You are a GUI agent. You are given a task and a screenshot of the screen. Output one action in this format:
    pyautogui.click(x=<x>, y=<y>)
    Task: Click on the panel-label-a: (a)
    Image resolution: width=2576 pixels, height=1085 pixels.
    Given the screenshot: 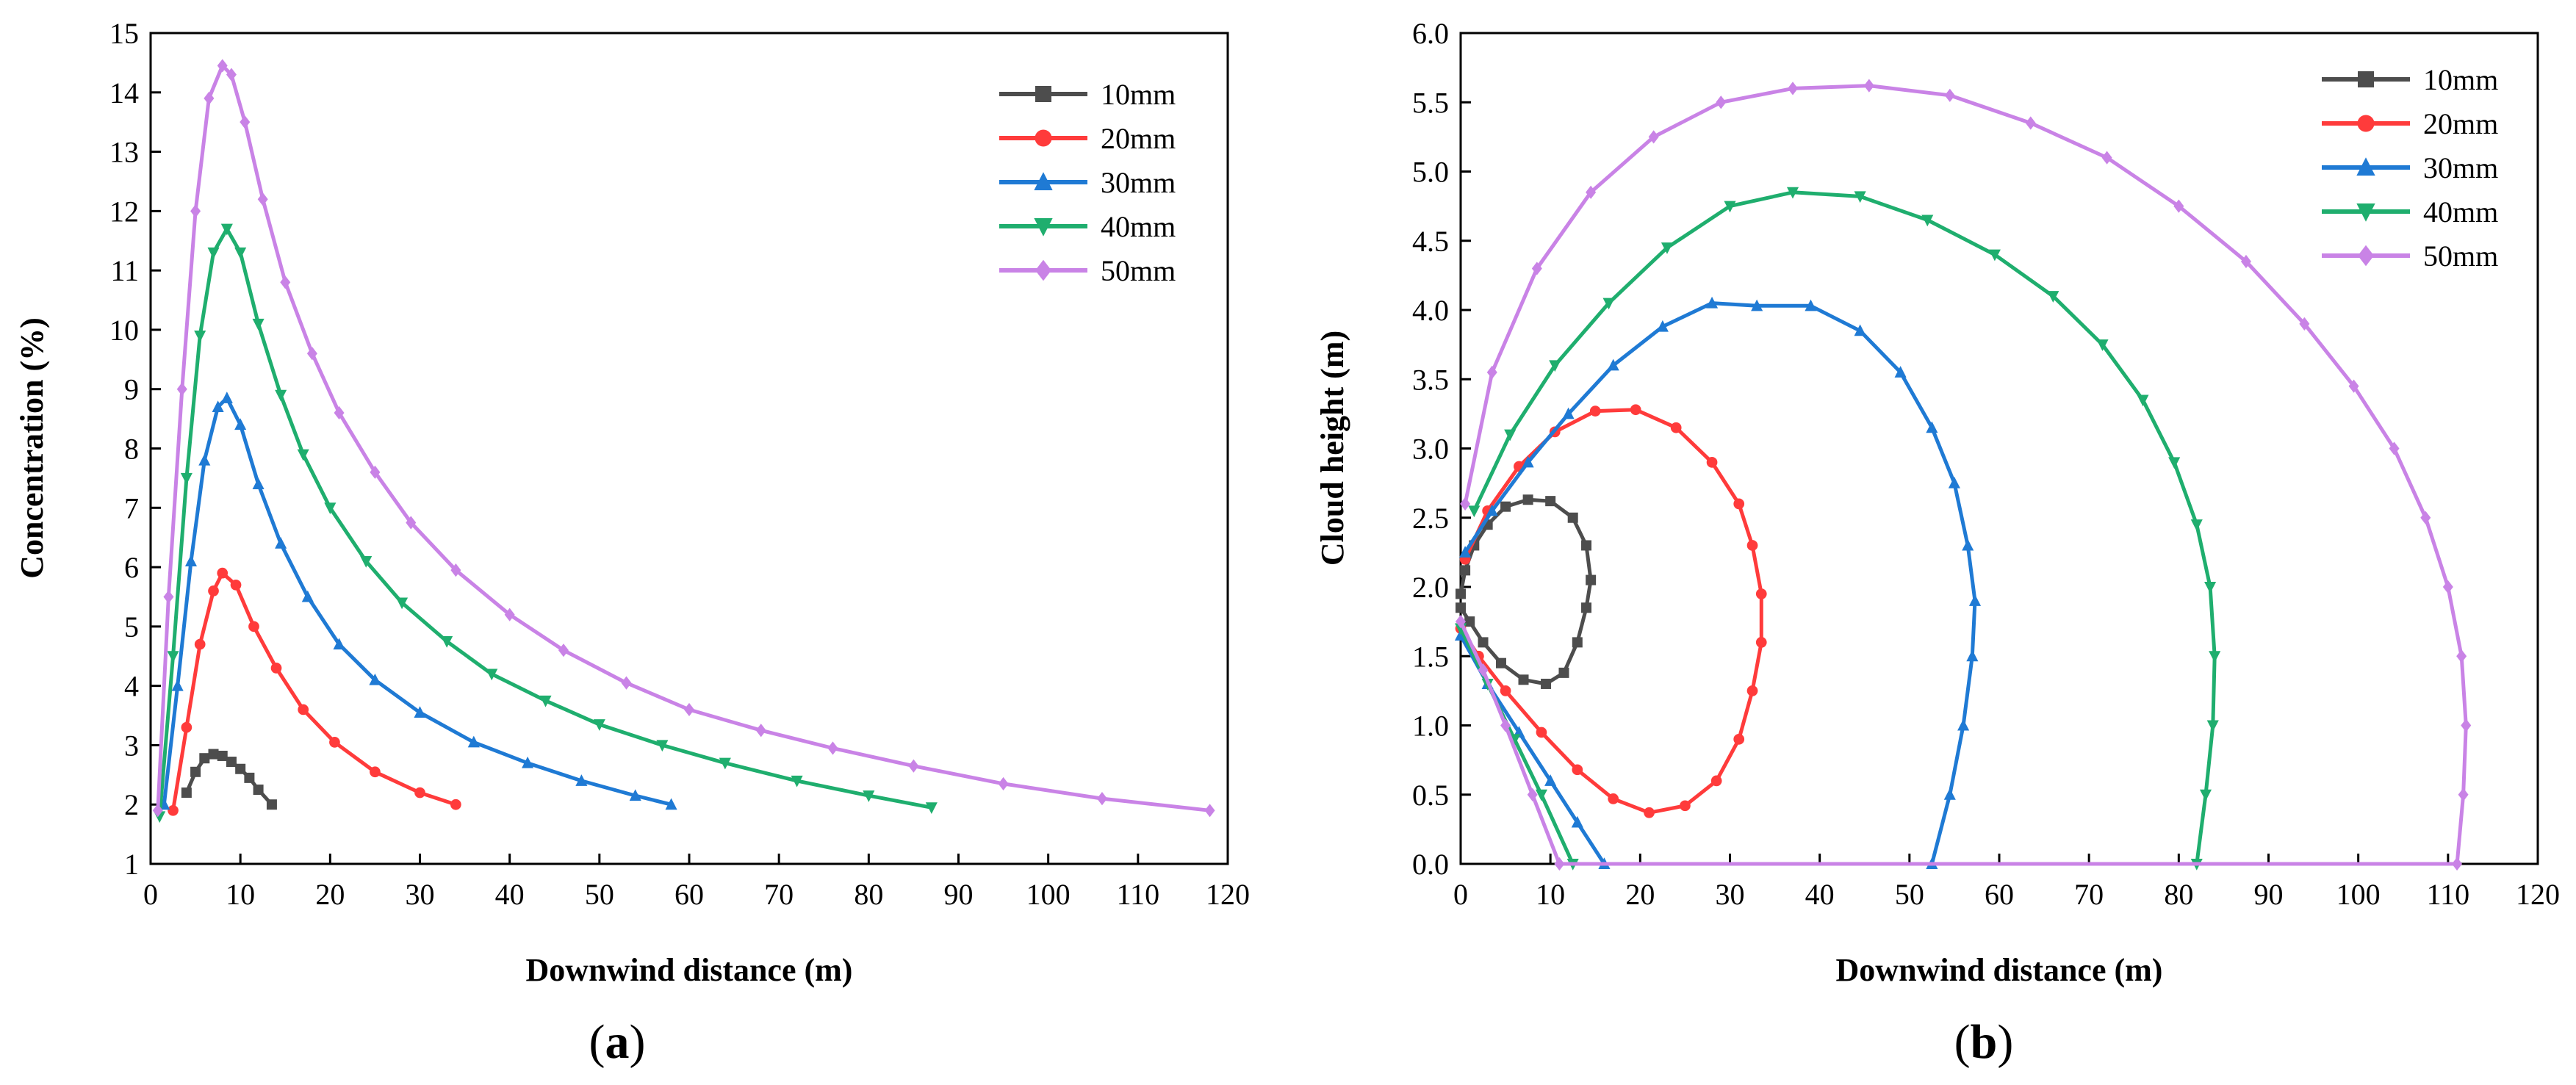 What is the action you would take?
    pyautogui.click(x=617, y=1042)
    